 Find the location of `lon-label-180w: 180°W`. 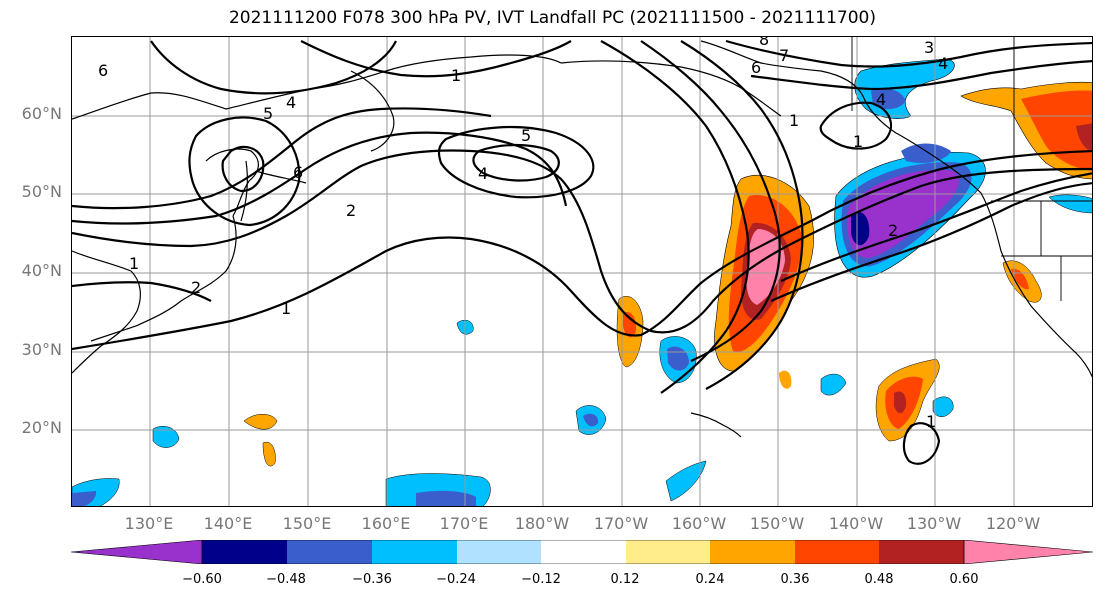

lon-label-180w: 180°W is located at coordinates (542, 523).